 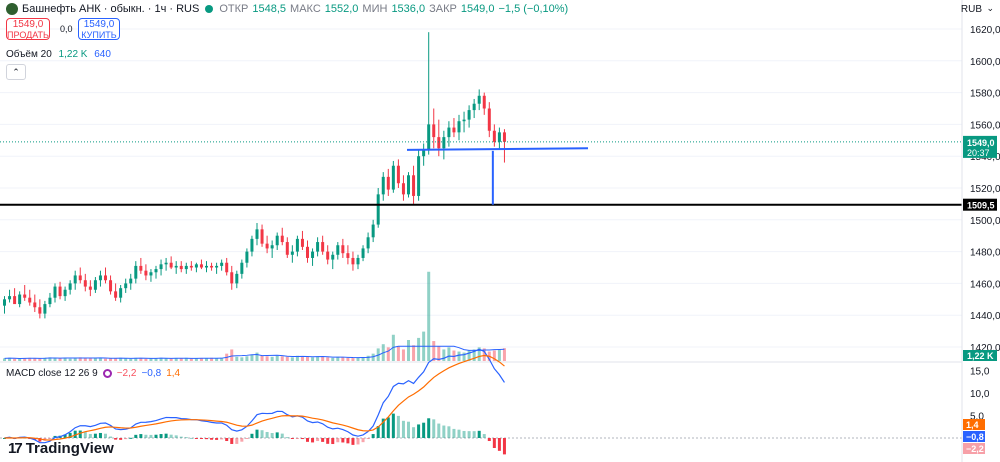 I want to click on macd-line-value: −0,8, so click(x=151, y=373).